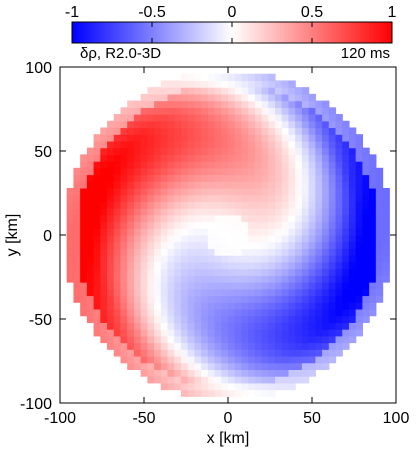 This screenshot has height=450, width=417. Describe the element at coordinates (47, 236) in the screenshot. I see `y-tick-label: 0` at that location.